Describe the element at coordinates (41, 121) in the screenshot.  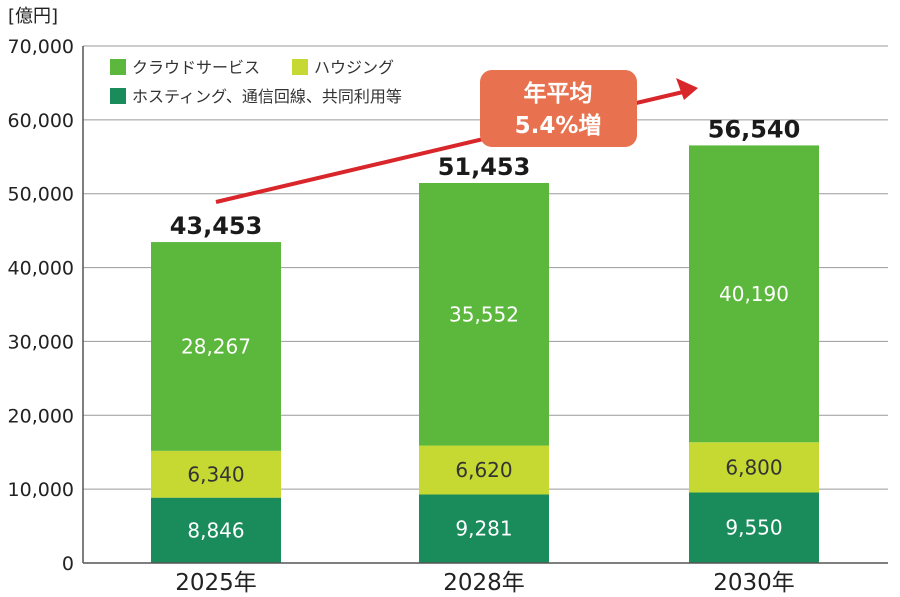
I see `y-tick-label: 60,000` at that location.